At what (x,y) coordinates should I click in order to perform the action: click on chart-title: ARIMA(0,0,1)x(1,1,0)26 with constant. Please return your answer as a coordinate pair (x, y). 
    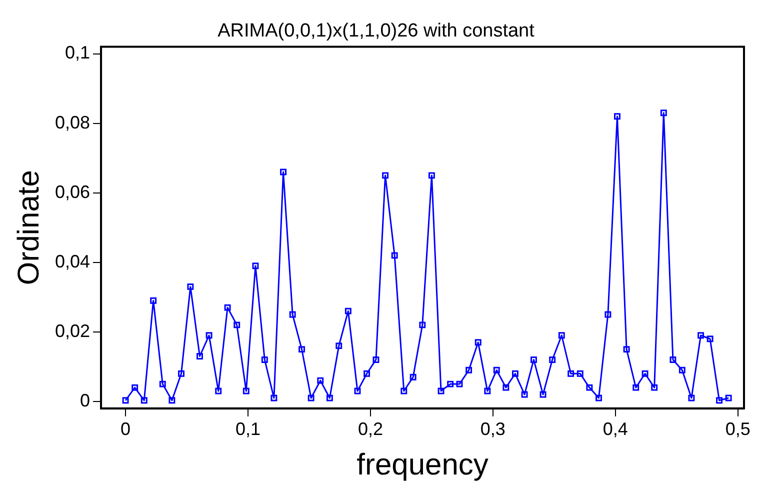
    Looking at the image, I should click on (377, 31).